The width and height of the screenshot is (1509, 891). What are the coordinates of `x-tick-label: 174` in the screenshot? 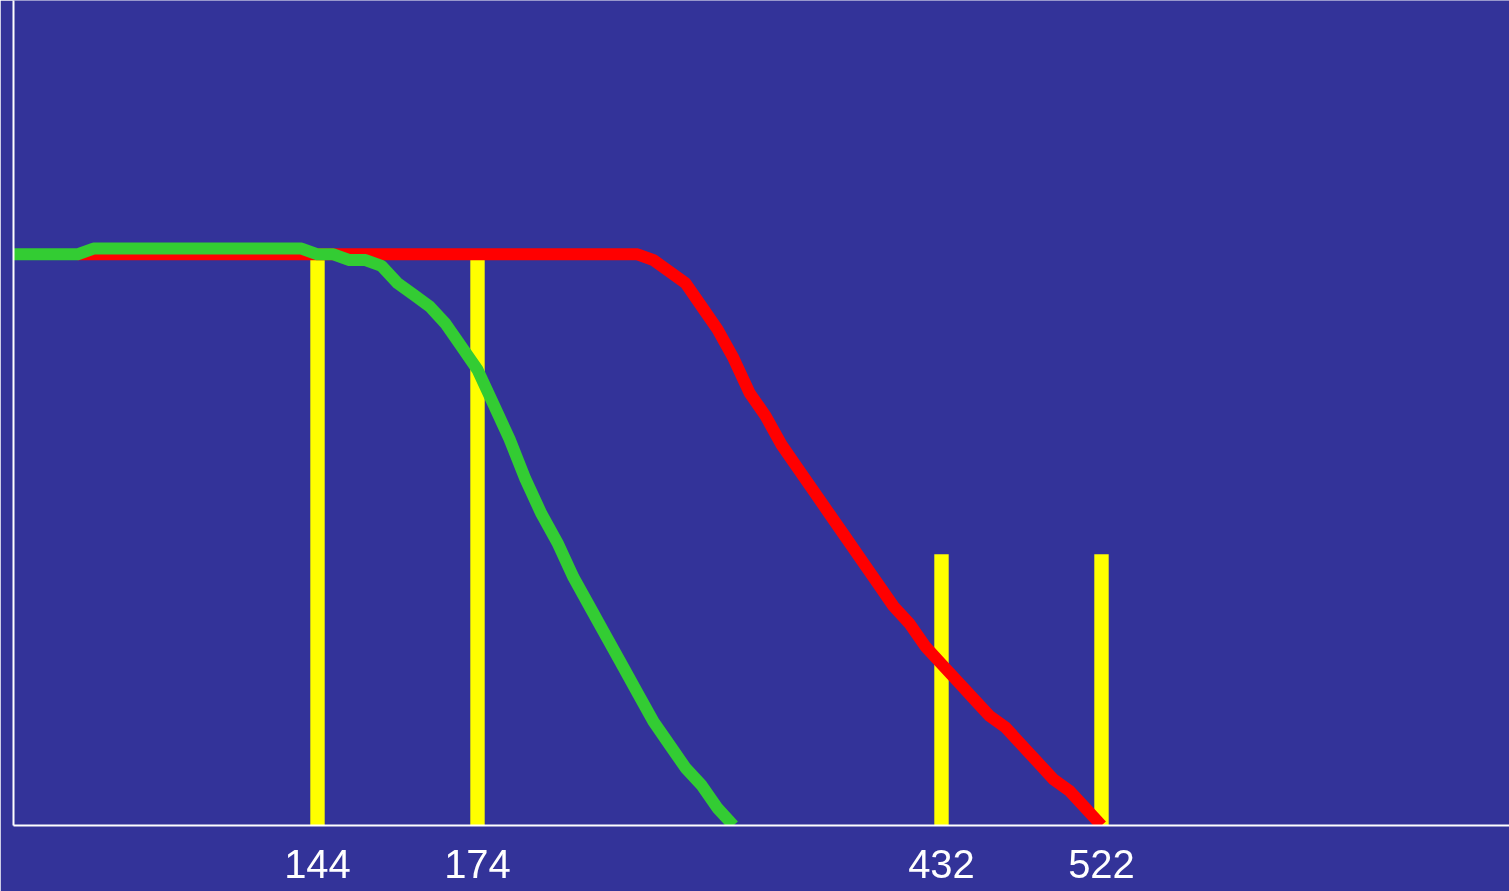 It's located at (477, 863).